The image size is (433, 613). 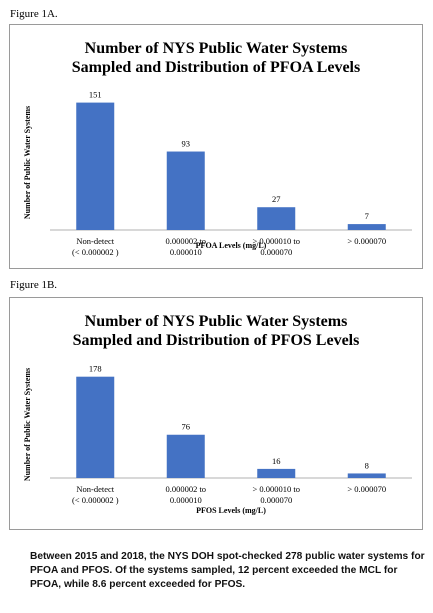 What do you see at coordinates (95, 95) in the screenshot?
I see `pfoa-data-label-1: 151` at bounding box center [95, 95].